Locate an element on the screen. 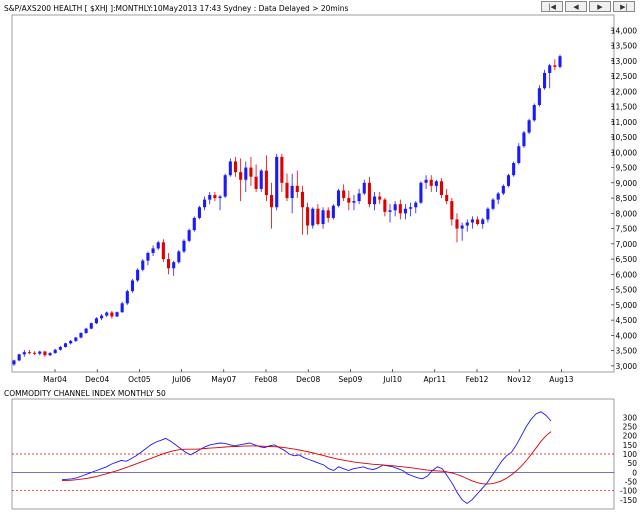  price-y-tick-label: 4,000 is located at coordinates (627, 335).